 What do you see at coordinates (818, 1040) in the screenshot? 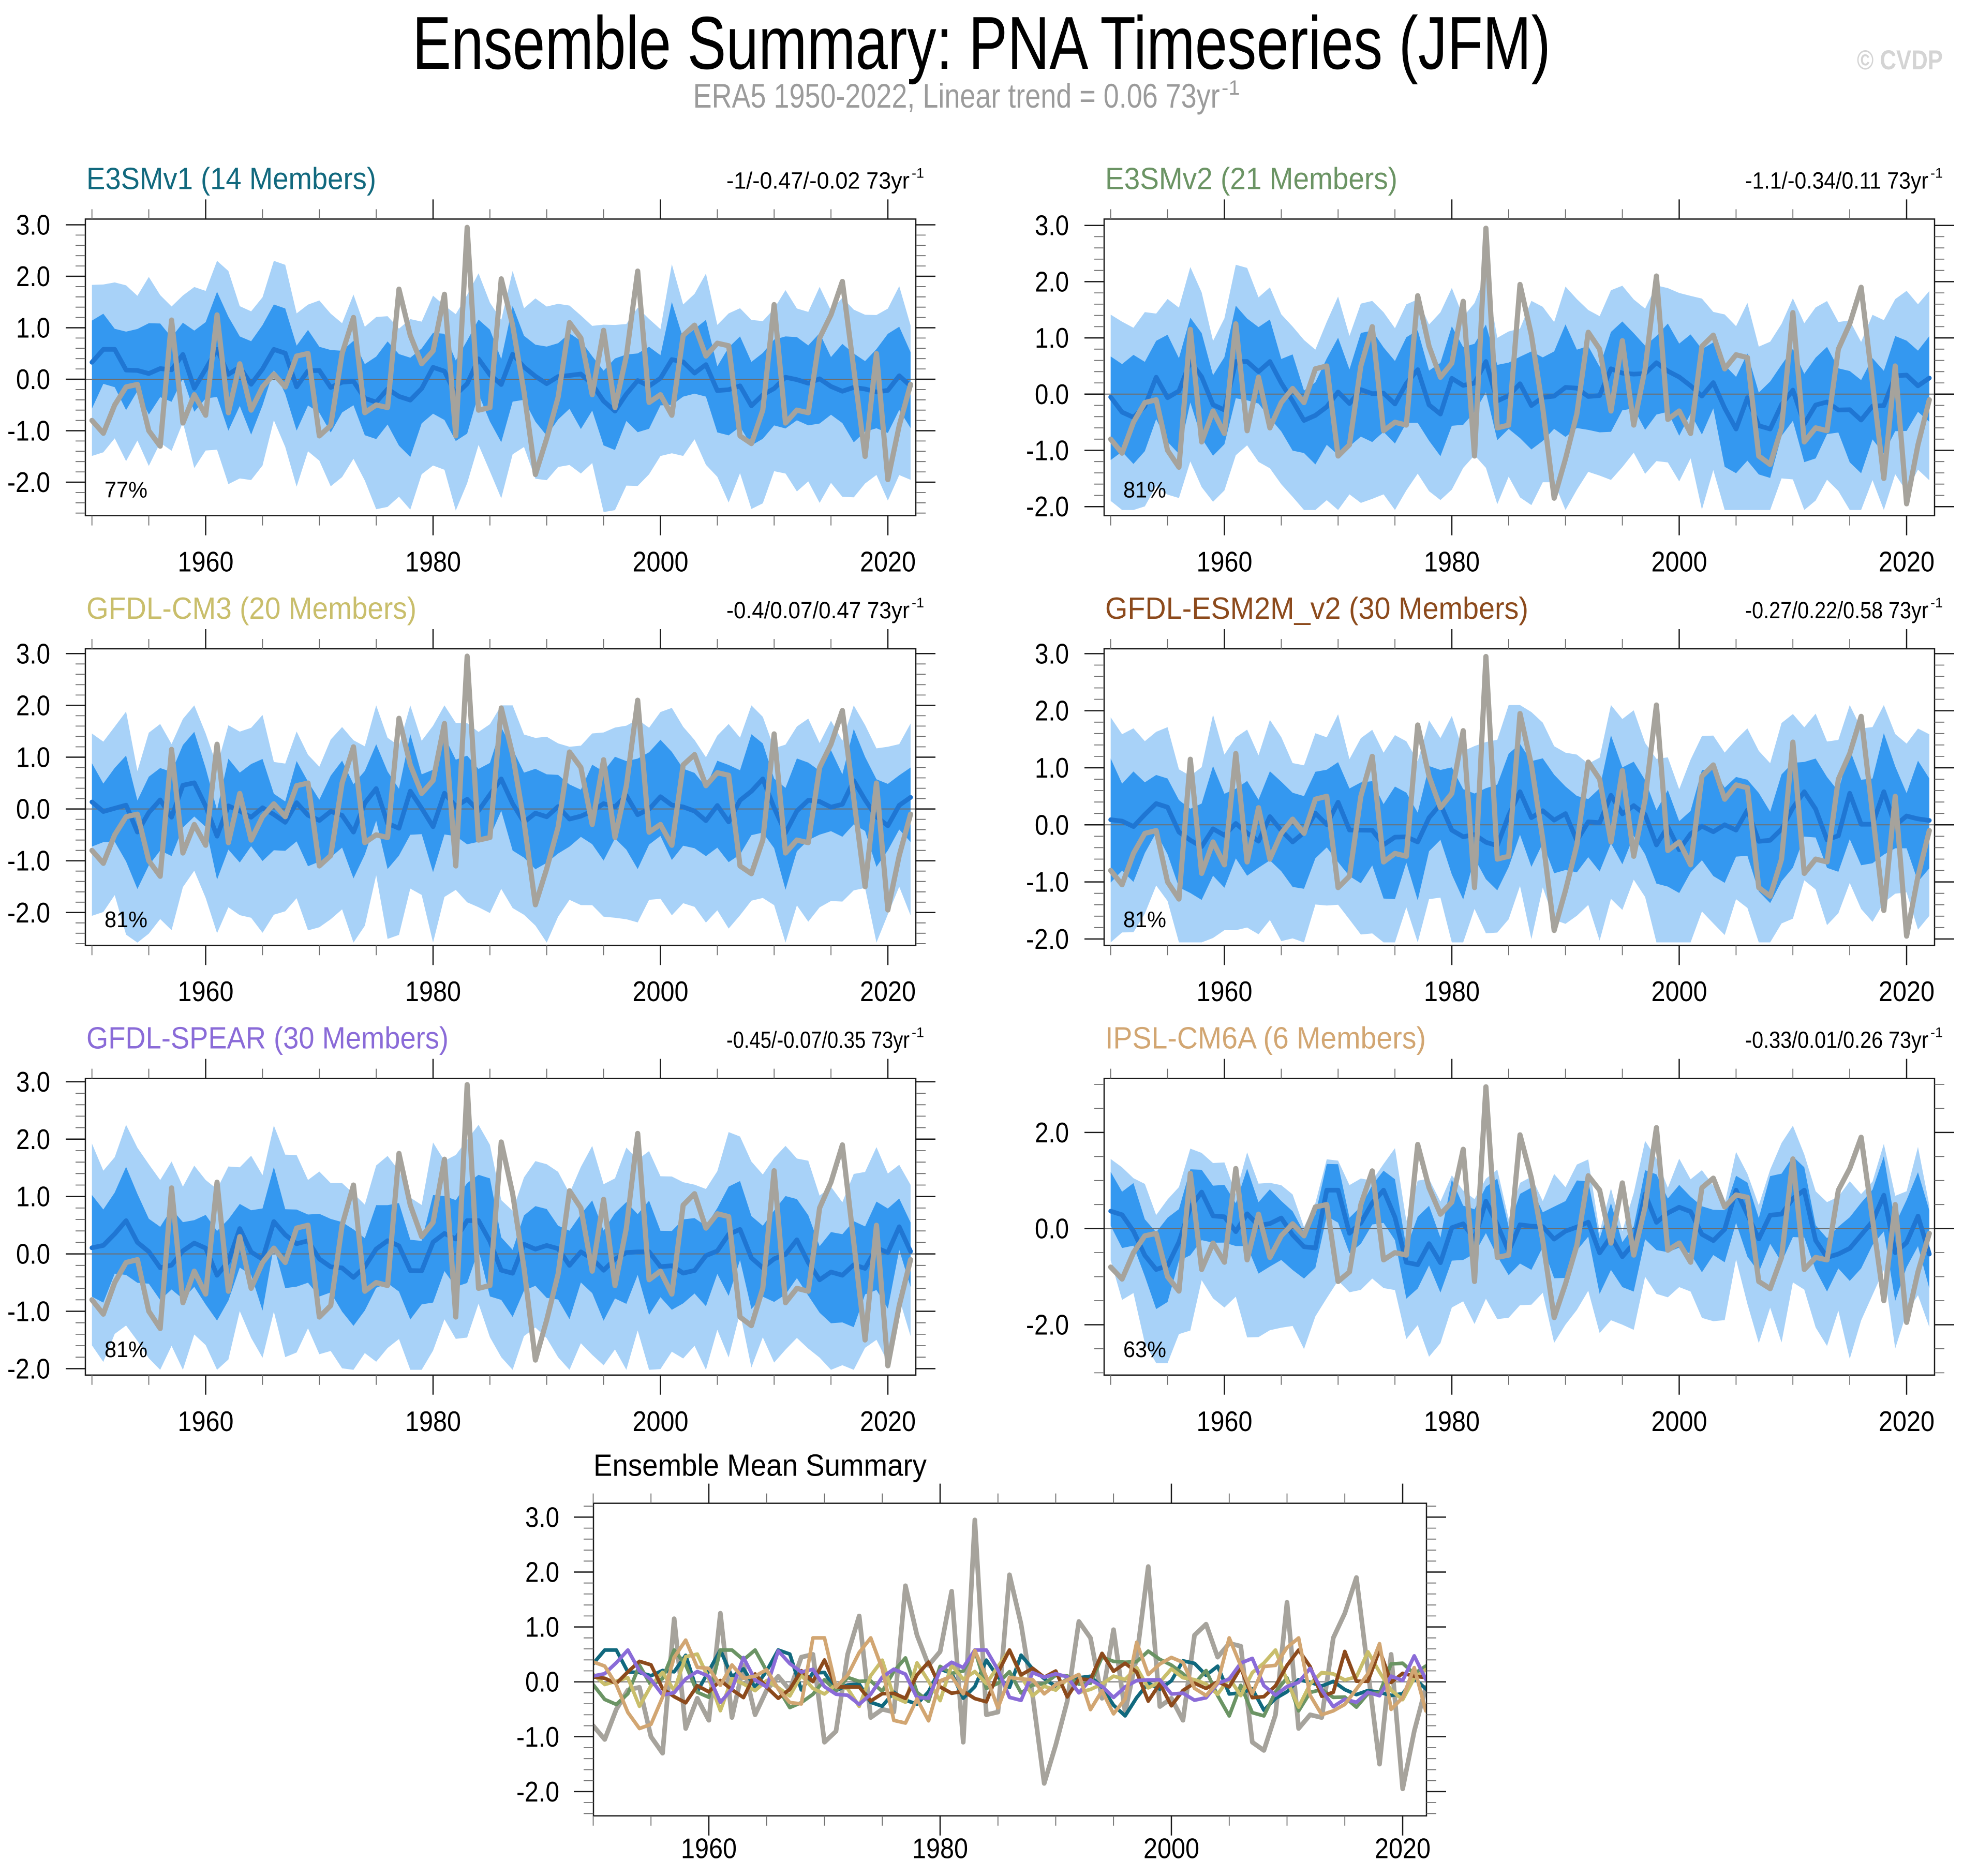
I see `svg-text: -0.45/-0.07/0.35 73yr` at bounding box center [818, 1040].